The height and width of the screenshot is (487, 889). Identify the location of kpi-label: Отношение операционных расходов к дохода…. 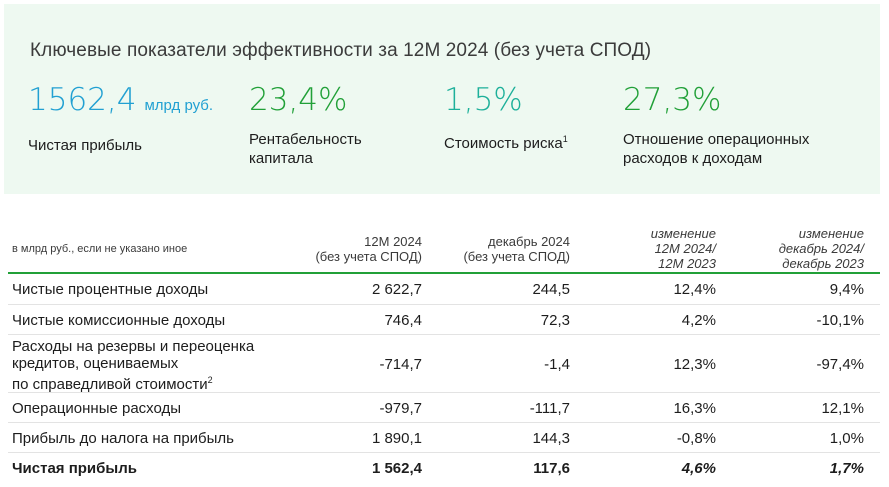
(716, 149).